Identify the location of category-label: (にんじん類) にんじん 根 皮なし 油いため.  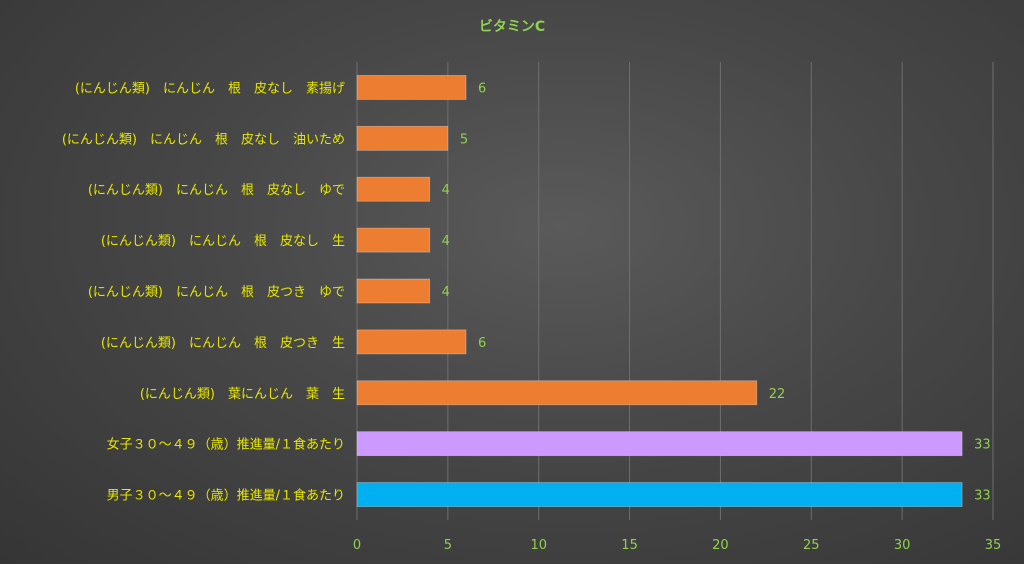
(203, 139).